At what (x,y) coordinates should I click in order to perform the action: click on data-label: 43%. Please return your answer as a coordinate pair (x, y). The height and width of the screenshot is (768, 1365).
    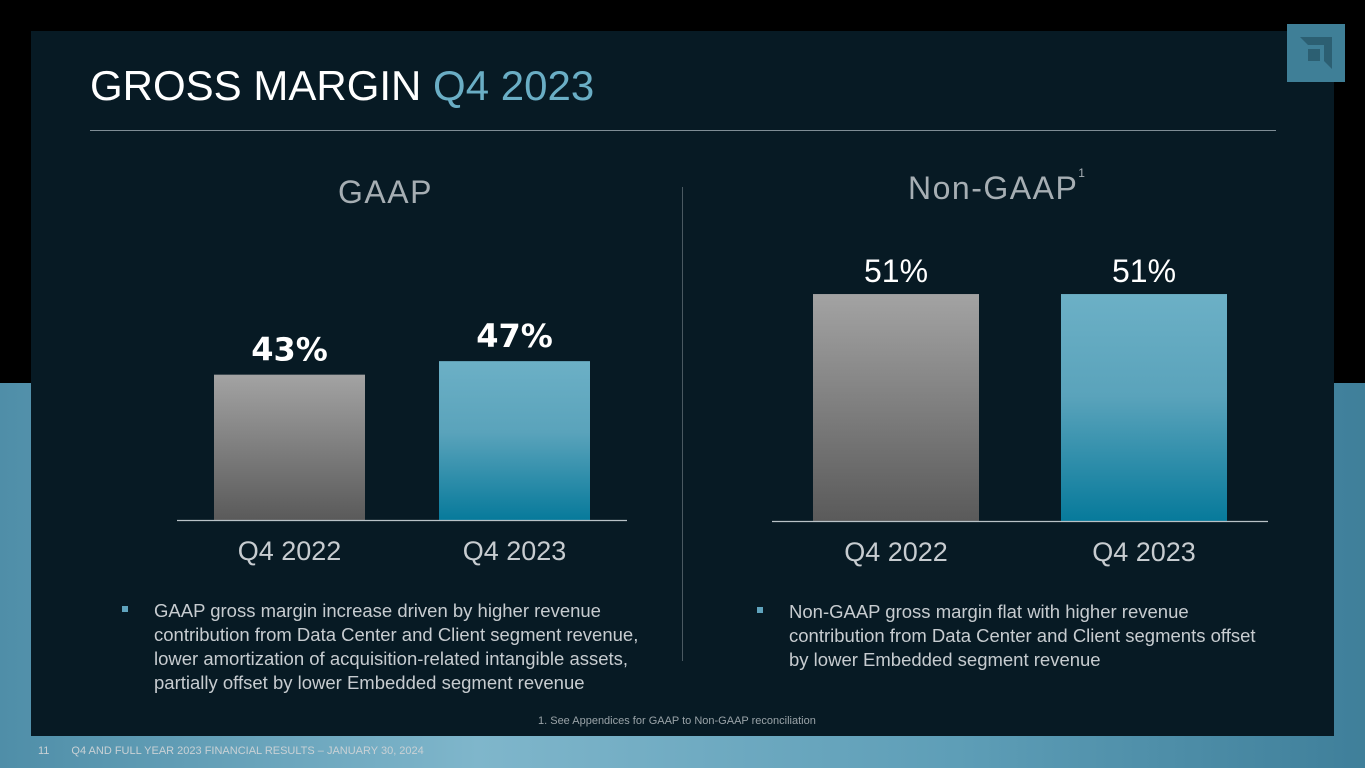
    Looking at the image, I should click on (289, 350).